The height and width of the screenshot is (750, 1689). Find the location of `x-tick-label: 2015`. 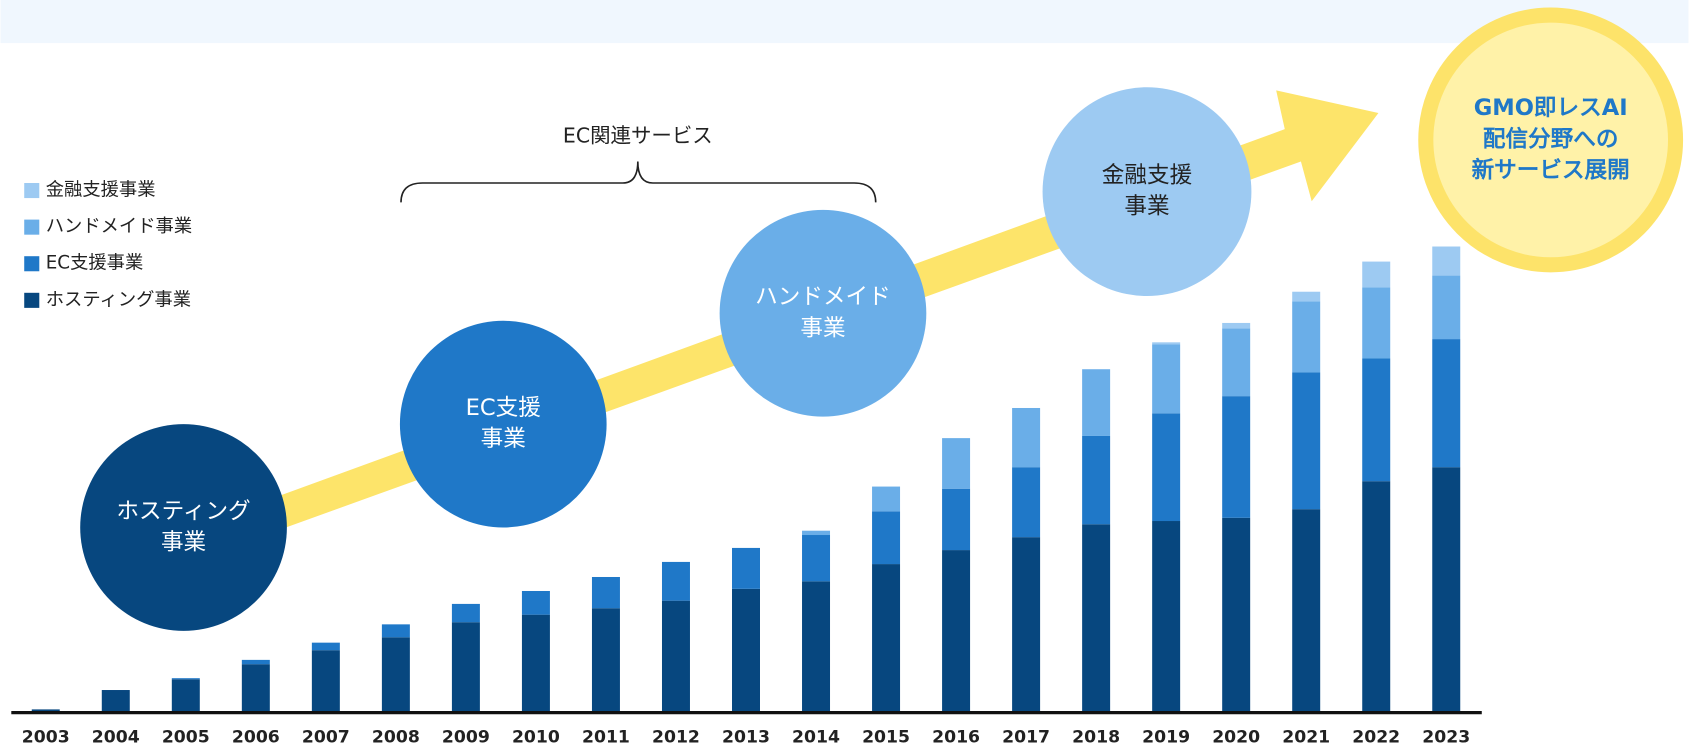

x-tick-label: 2015 is located at coordinates (886, 736).